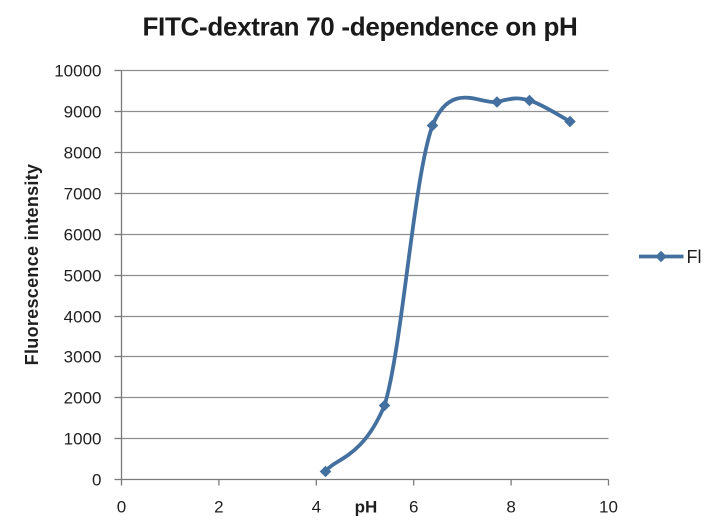 The height and width of the screenshot is (531, 720). I want to click on svg-text: 7000, so click(83, 194).